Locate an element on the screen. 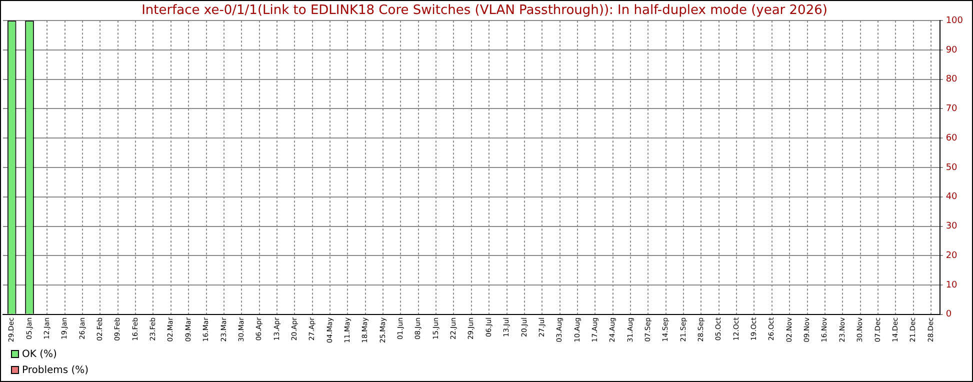 Image resolution: width=973 pixels, height=382 pixels. legend-label: OK (%) is located at coordinates (39, 354).